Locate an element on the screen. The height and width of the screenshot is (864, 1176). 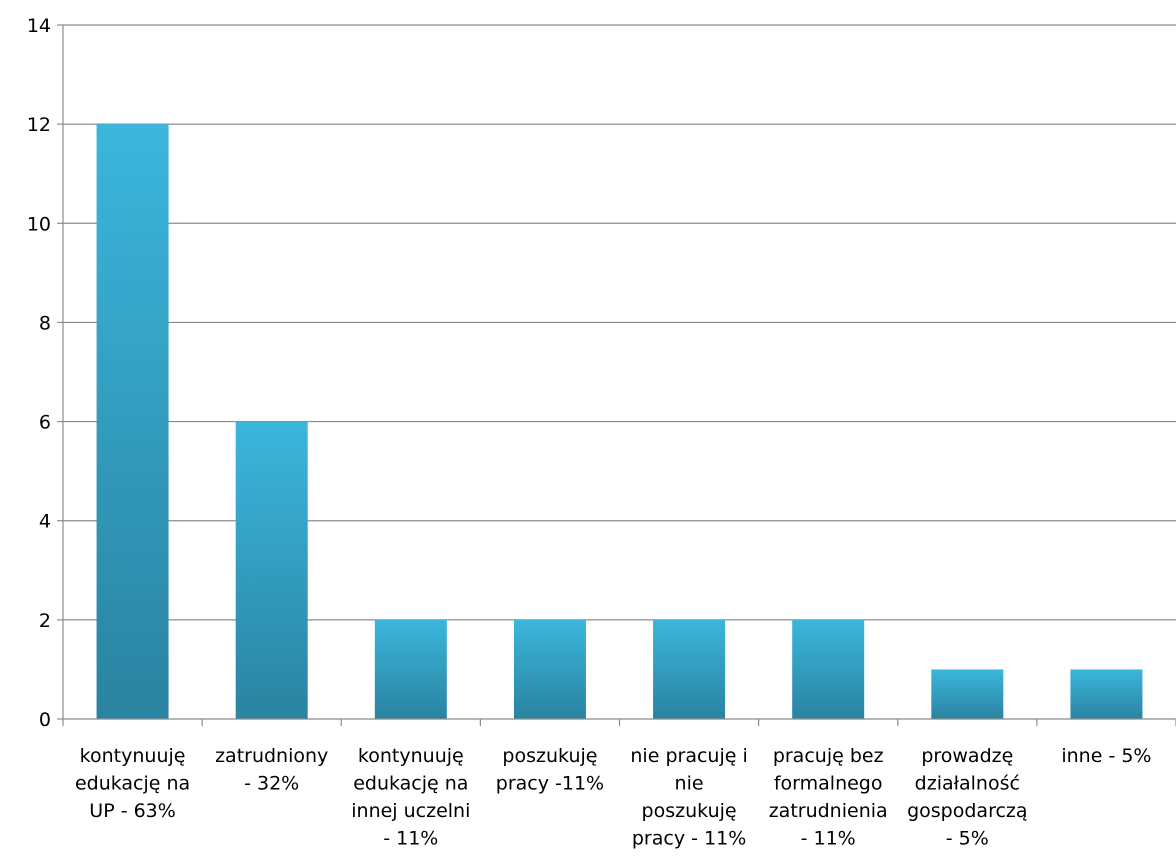
y-tick-label: 6 is located at coordinates (45, 423).